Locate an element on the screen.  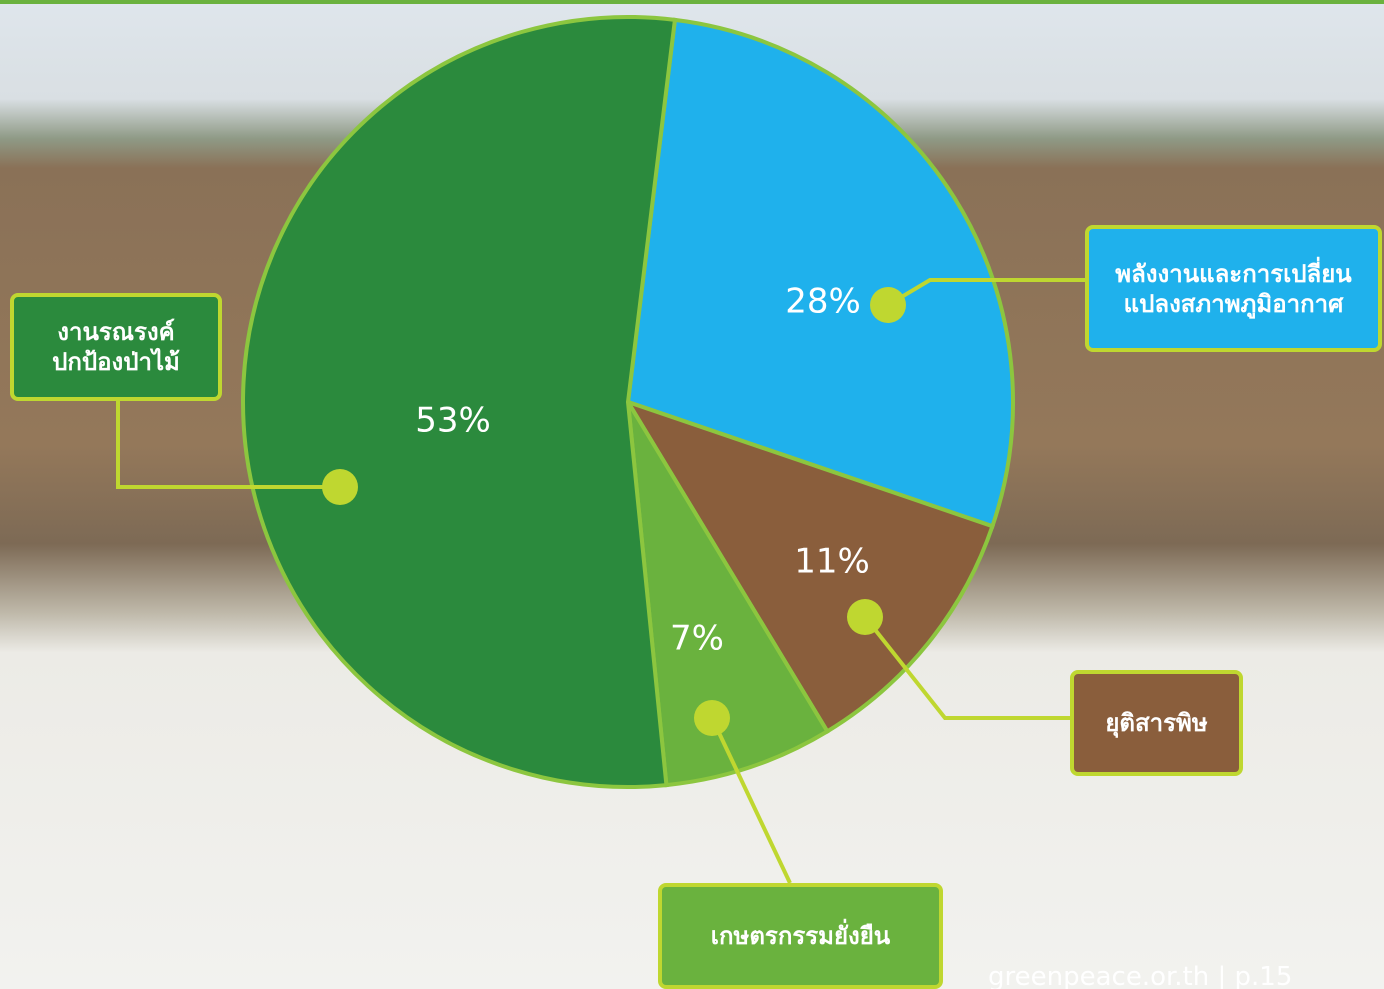
value-label: 53% is located at coordinates (453, 421).